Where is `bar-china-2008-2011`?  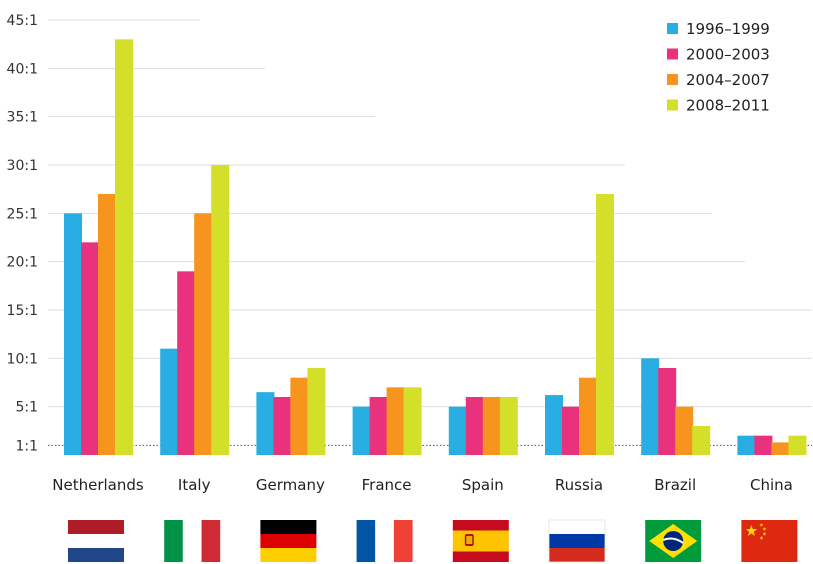
bar-china-2008-2011 is located at coordinates (797, 445).